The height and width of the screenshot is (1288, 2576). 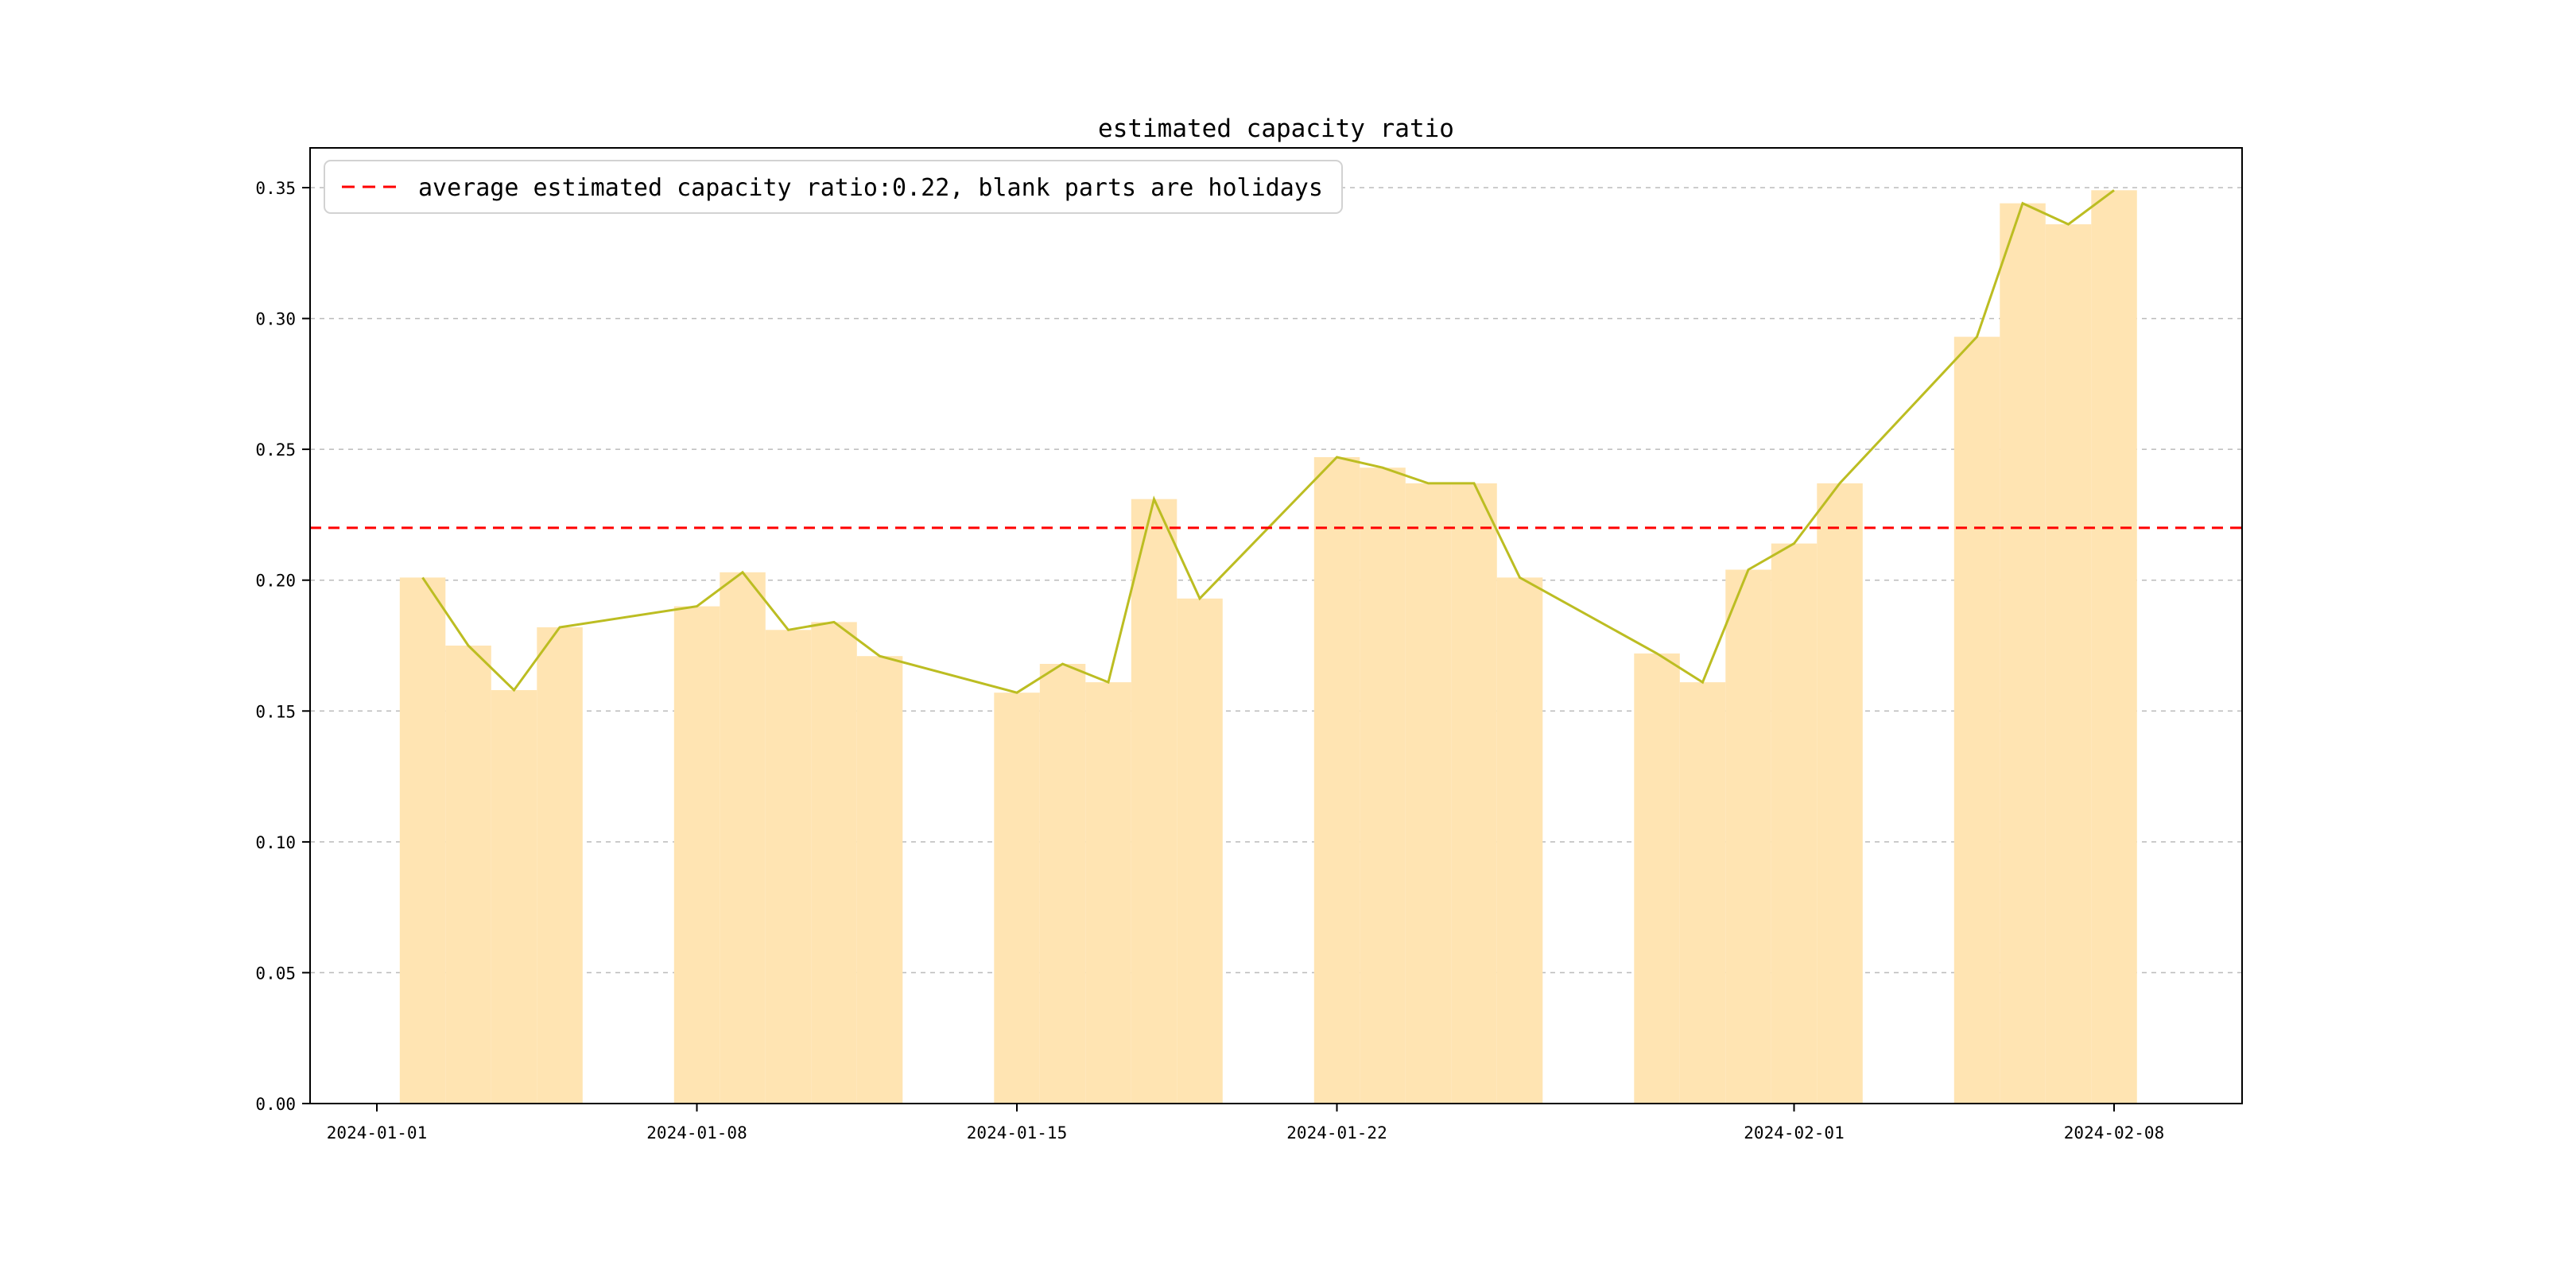 What do you see at coordinates (1336, 1133) in the screenshot?
I see `x-tick-label: 2024-01-22` at bounding box center [1336, 1133].